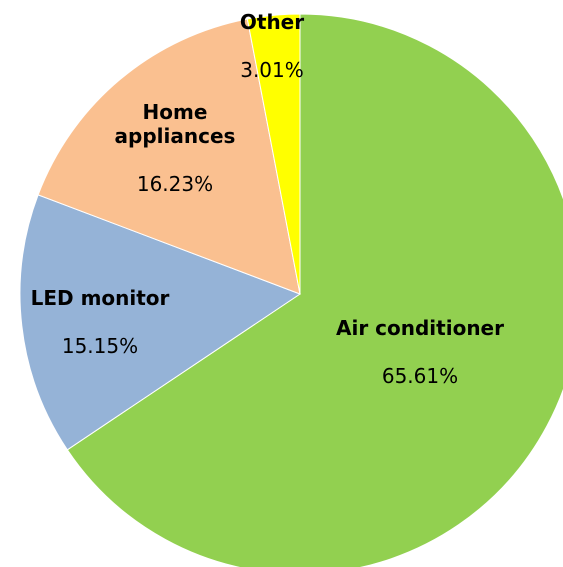 This screenshot has height=567, width=563. I want to click on value-label: 16.23%, so click(175, 184).